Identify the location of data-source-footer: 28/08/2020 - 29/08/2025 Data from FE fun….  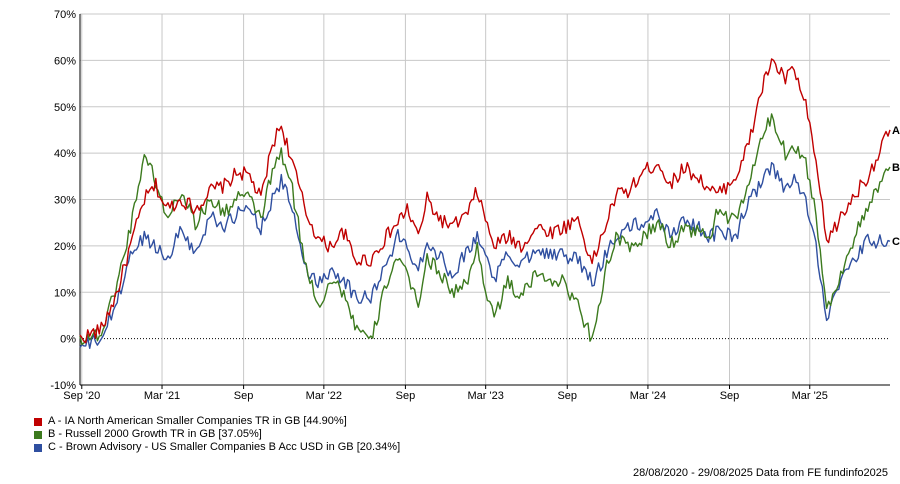
(760, 473).